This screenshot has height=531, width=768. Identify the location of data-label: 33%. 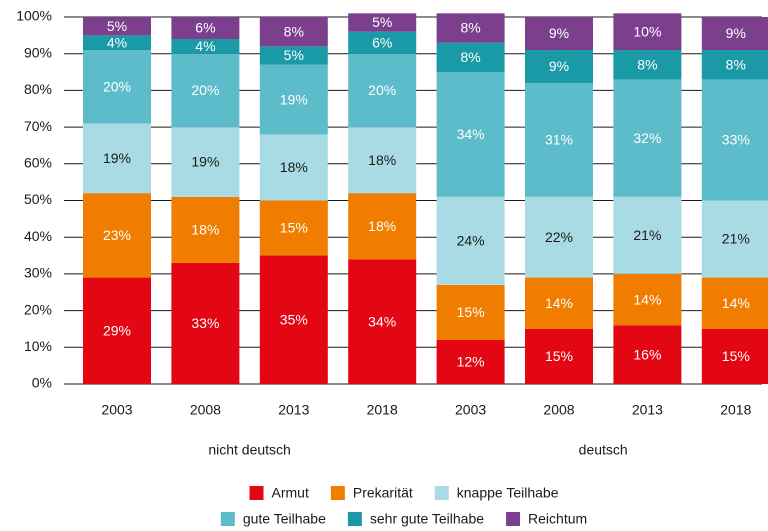
(736, 140).